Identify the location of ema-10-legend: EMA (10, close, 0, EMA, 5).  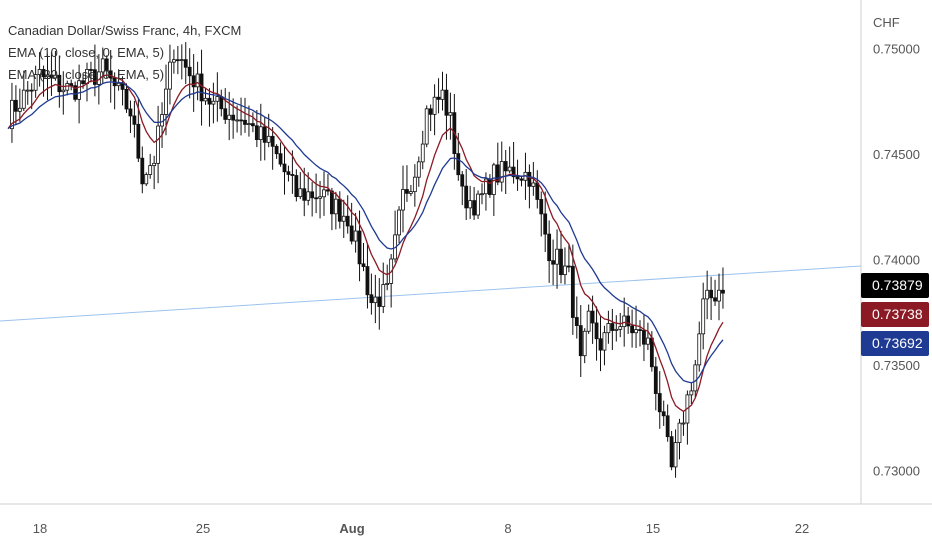
(86, 52).